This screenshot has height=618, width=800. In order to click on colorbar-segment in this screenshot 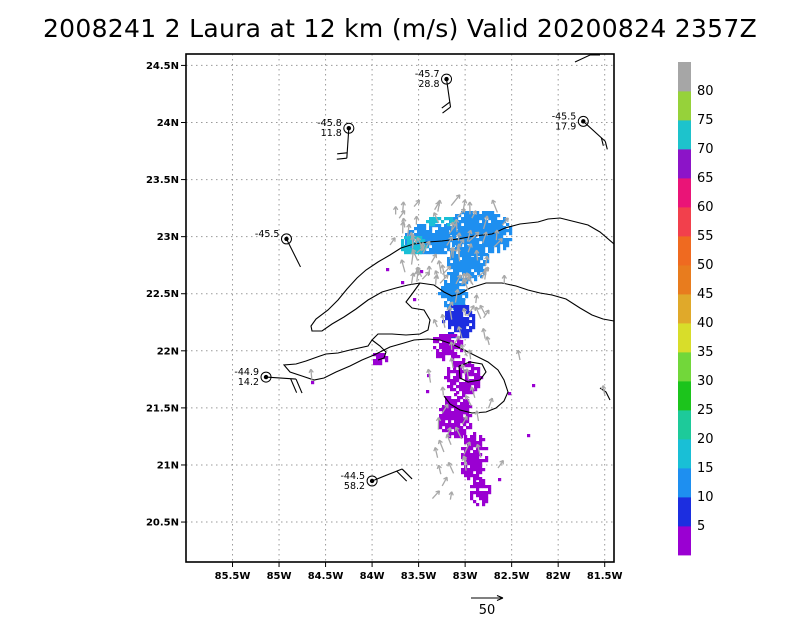, I will do `click(684, 396)`.